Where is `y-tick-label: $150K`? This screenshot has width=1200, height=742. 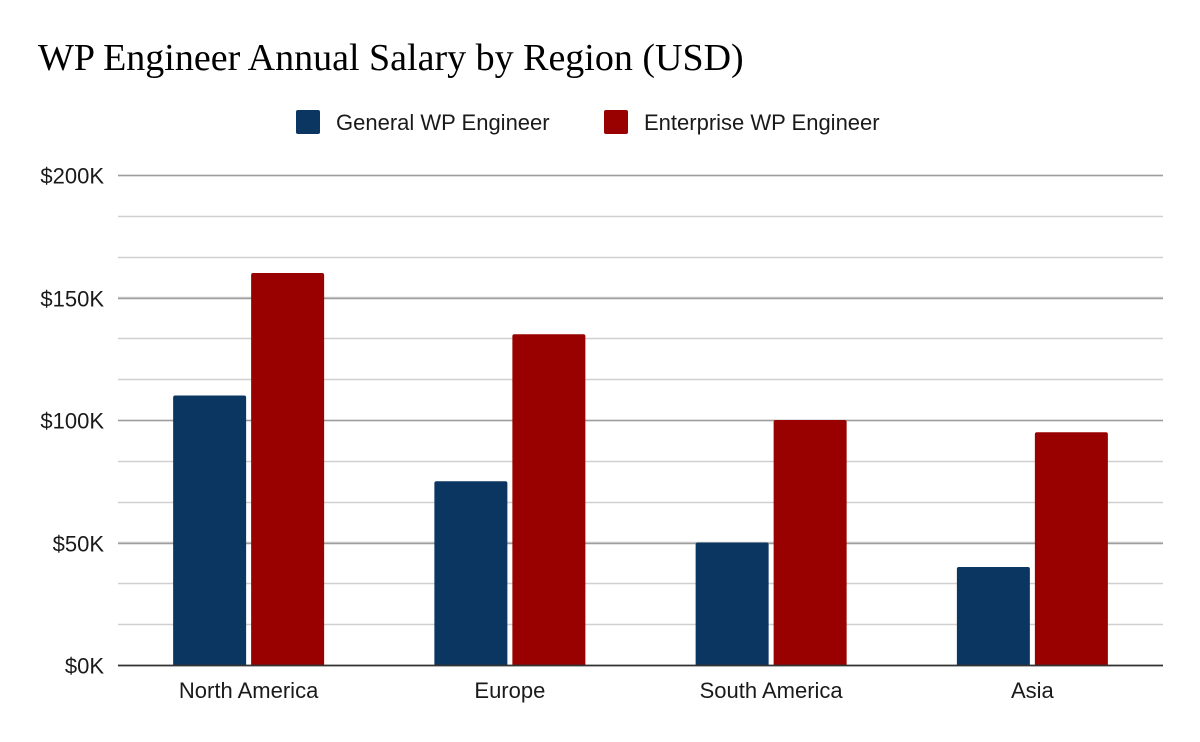
y-tick-label: $150K is located at coordinates (72, 299).